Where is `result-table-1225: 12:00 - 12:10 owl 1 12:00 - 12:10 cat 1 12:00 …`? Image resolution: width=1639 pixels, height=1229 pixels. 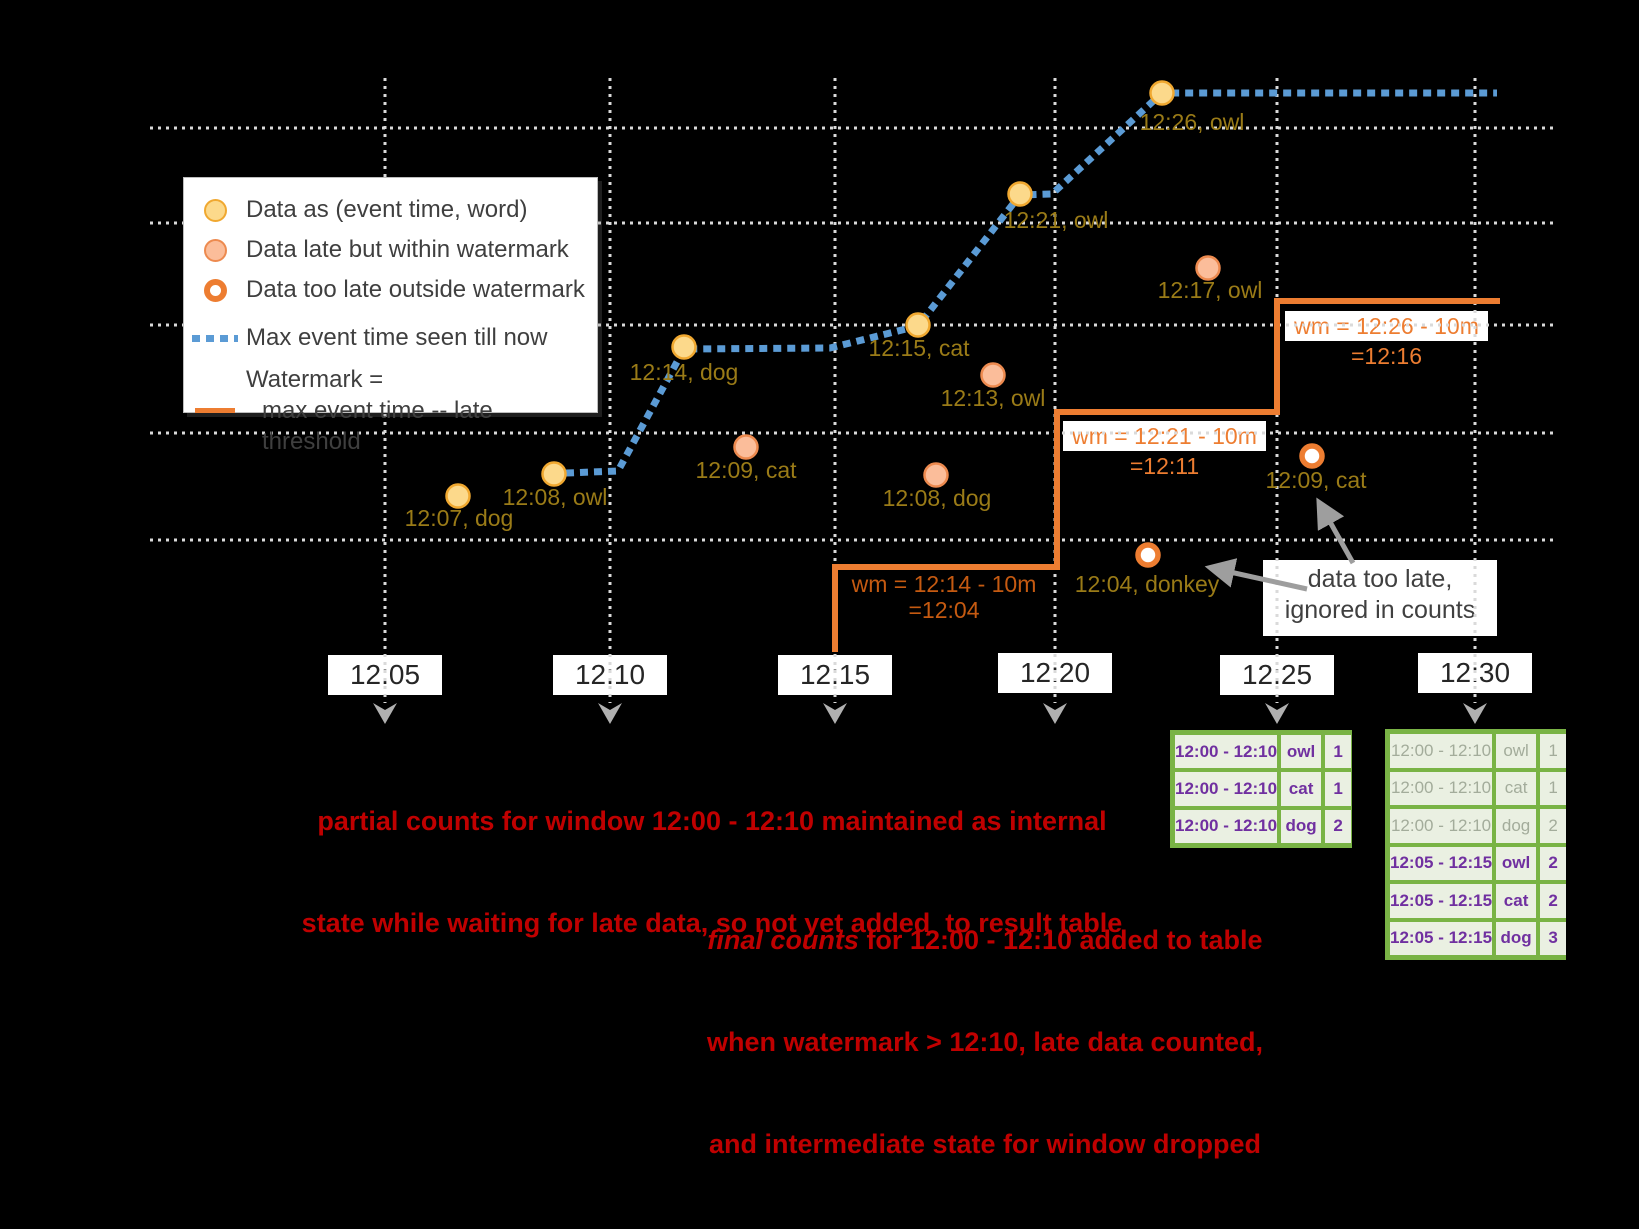 result-table-1225: 12:00 - 12:10 owl 1 12:00 - 12:10 cat 1 12:00 … is located at coordinates (1261, 789).